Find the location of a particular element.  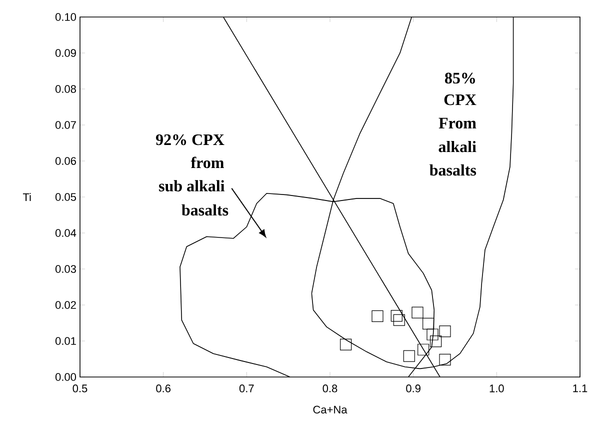

annotation: alkali is located at coordinates (457, 146).